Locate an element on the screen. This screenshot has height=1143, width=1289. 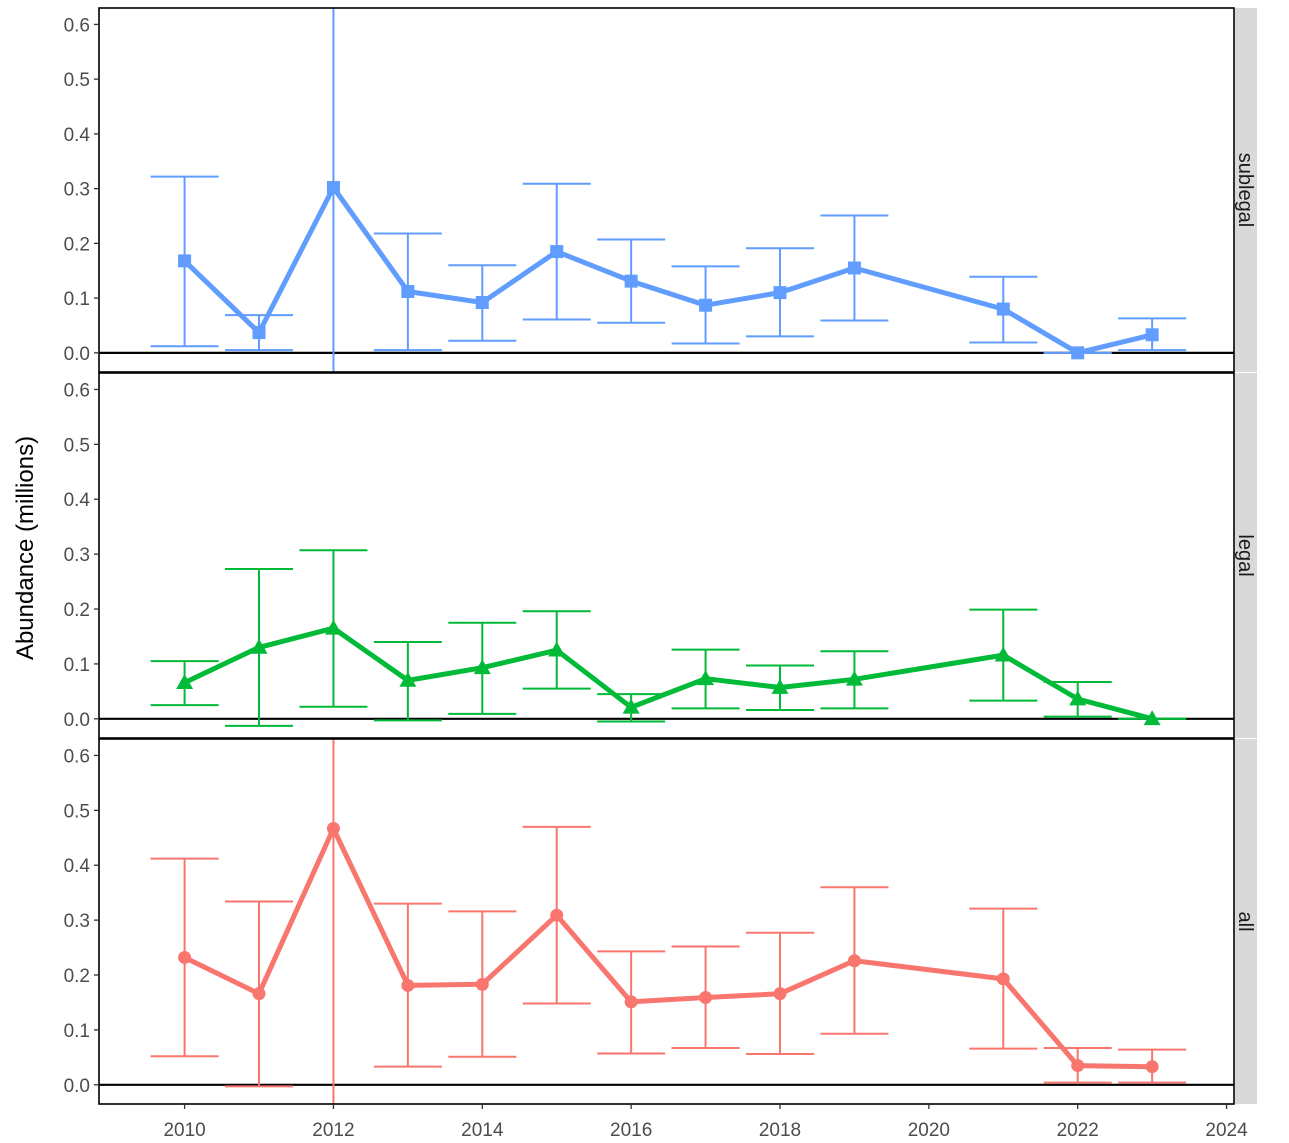
x-tick-label: 2016 is located at coordinates (631, 1130).